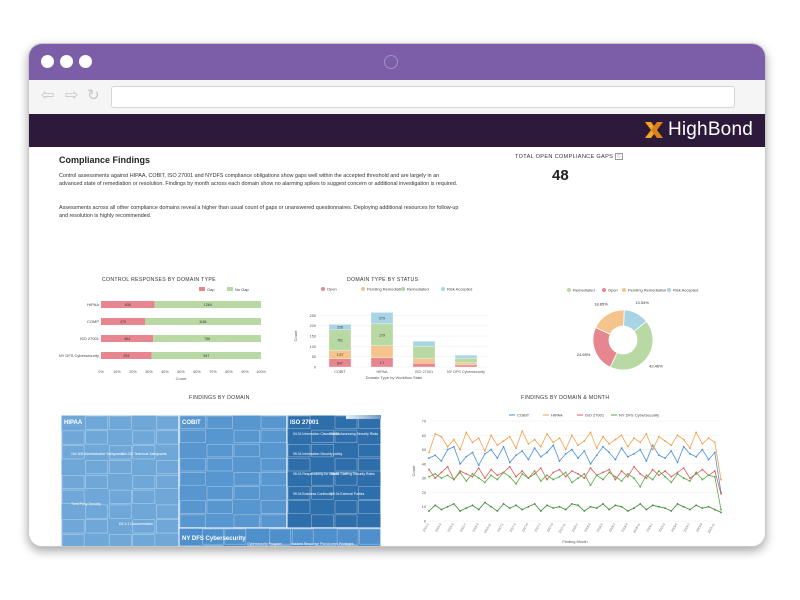 This screenshot has height=600, width=800. I want to click on treemap-cell-label: 09.01 Information Security policy, so click(317, 454).